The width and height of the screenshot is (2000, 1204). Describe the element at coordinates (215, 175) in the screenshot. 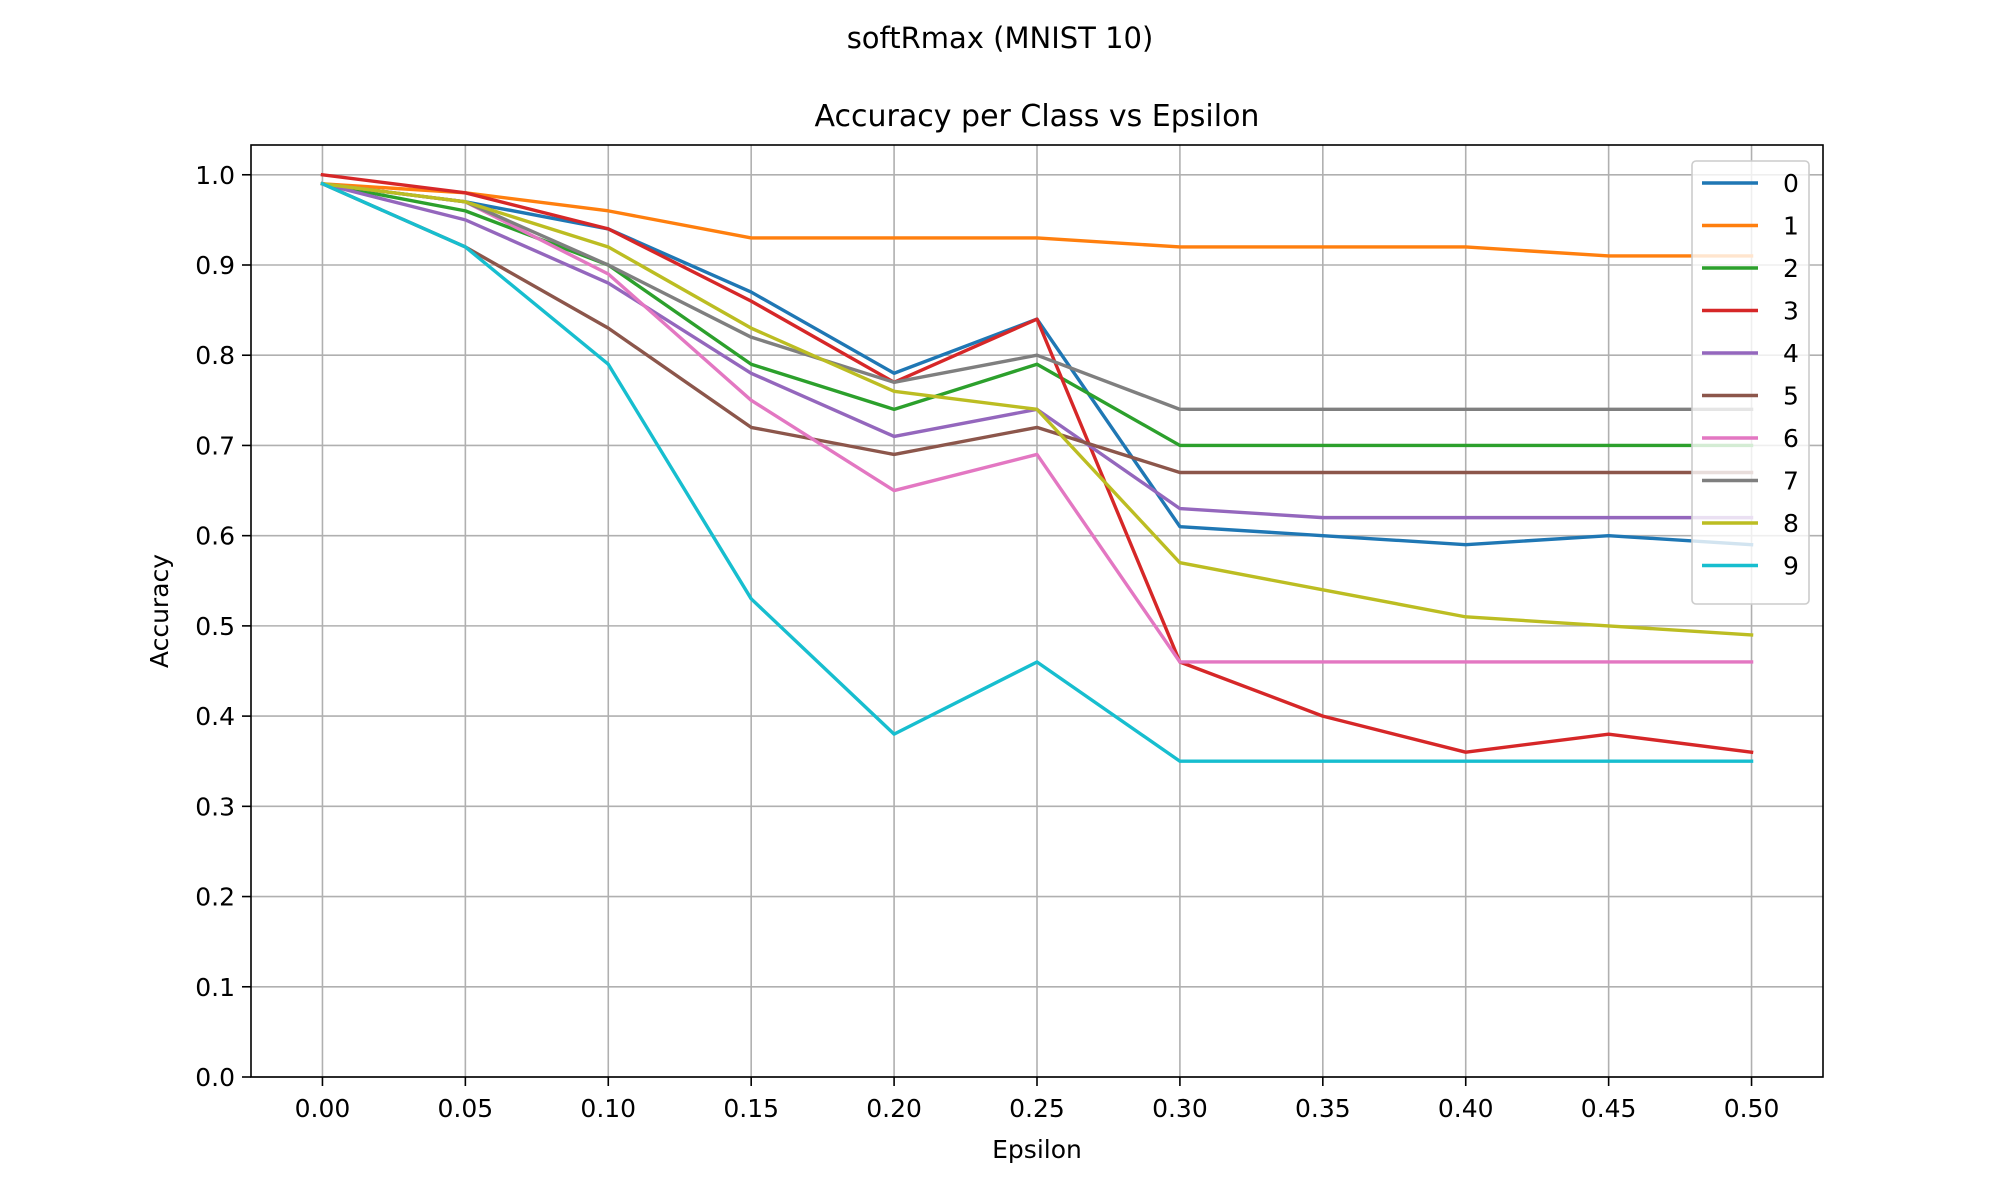

I see `y-tick-label: 1.0` at that location.